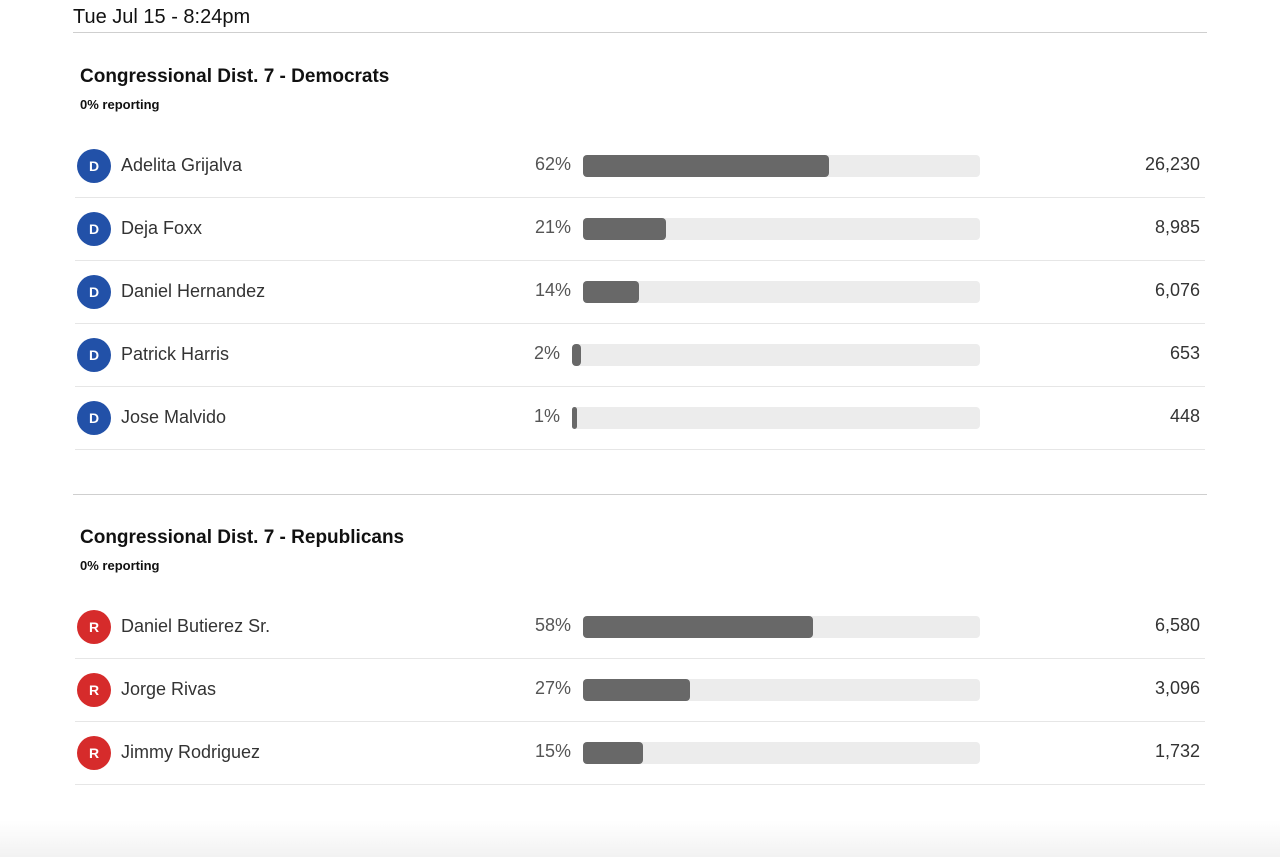 This screenshot has height=857, width=1280. I want to click on vote-percent: 15%, so click(538, 751).